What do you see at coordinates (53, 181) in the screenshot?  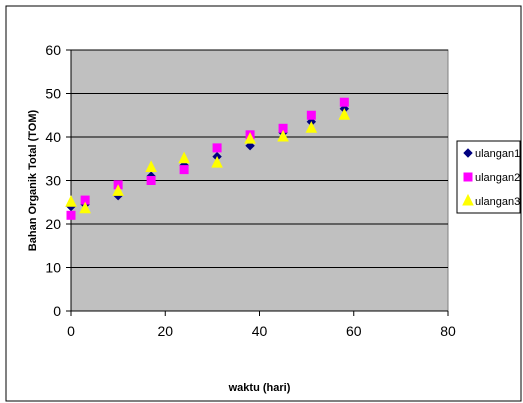 I see `y-tick-label: 30` at bounding box center [53, 181].